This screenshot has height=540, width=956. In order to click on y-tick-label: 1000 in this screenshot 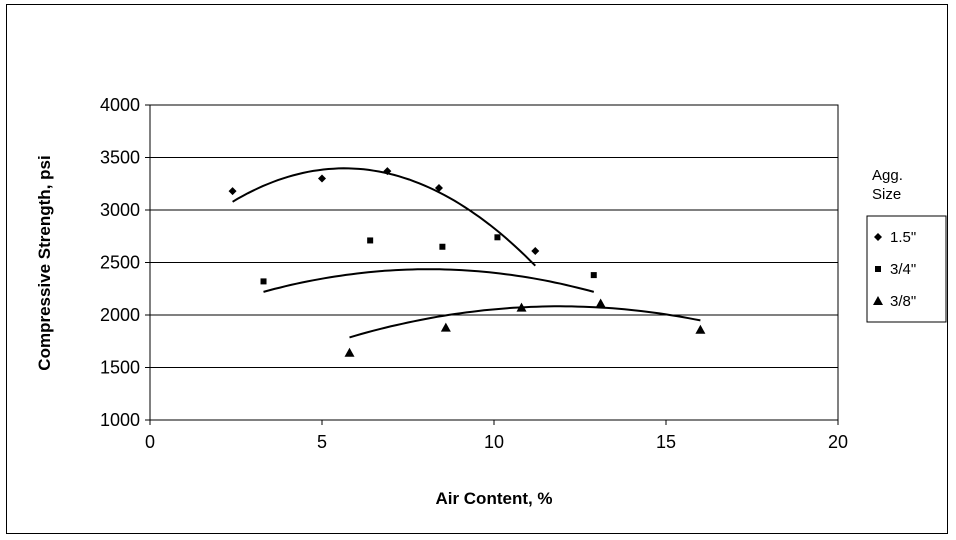, I will do `click(120, 420)`.